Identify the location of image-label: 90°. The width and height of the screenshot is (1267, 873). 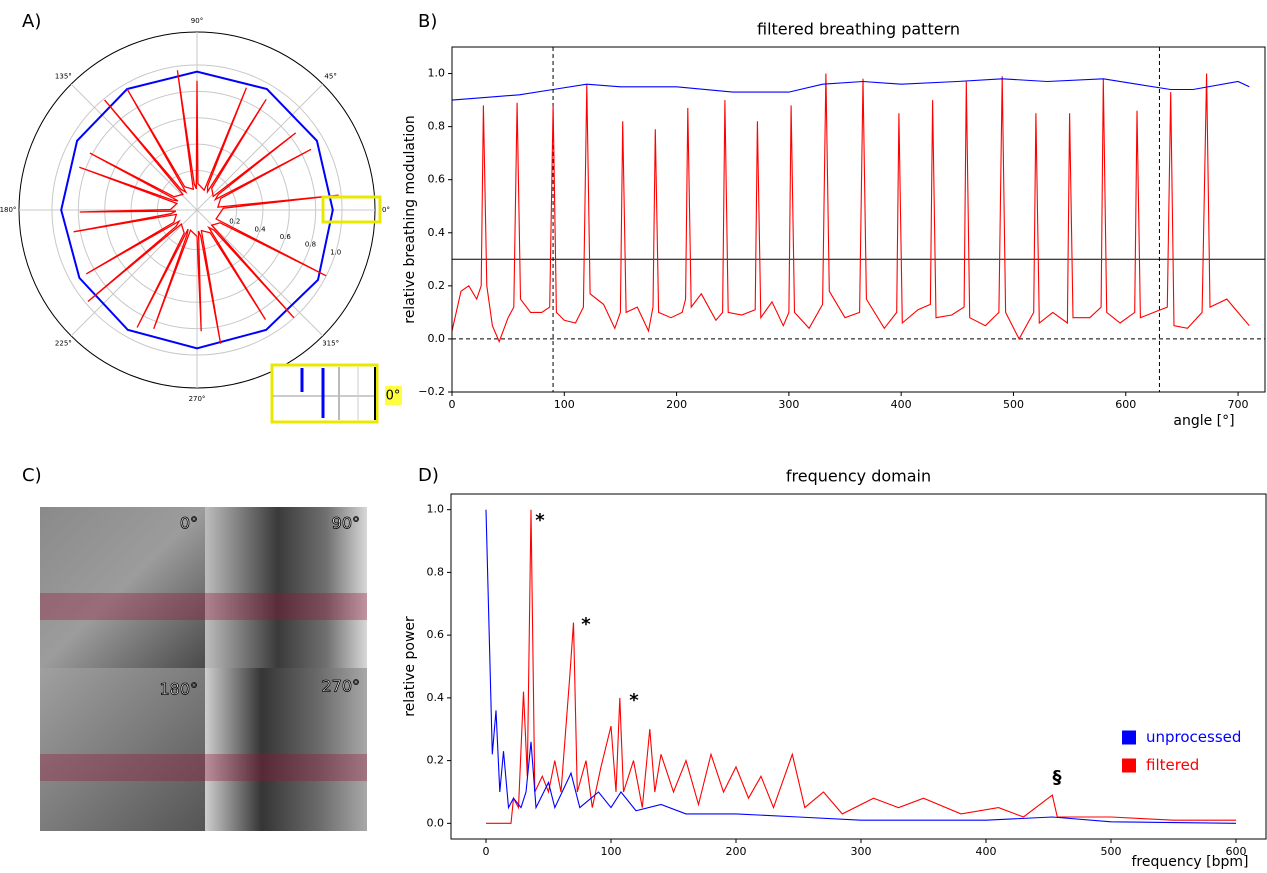
(346, 523).